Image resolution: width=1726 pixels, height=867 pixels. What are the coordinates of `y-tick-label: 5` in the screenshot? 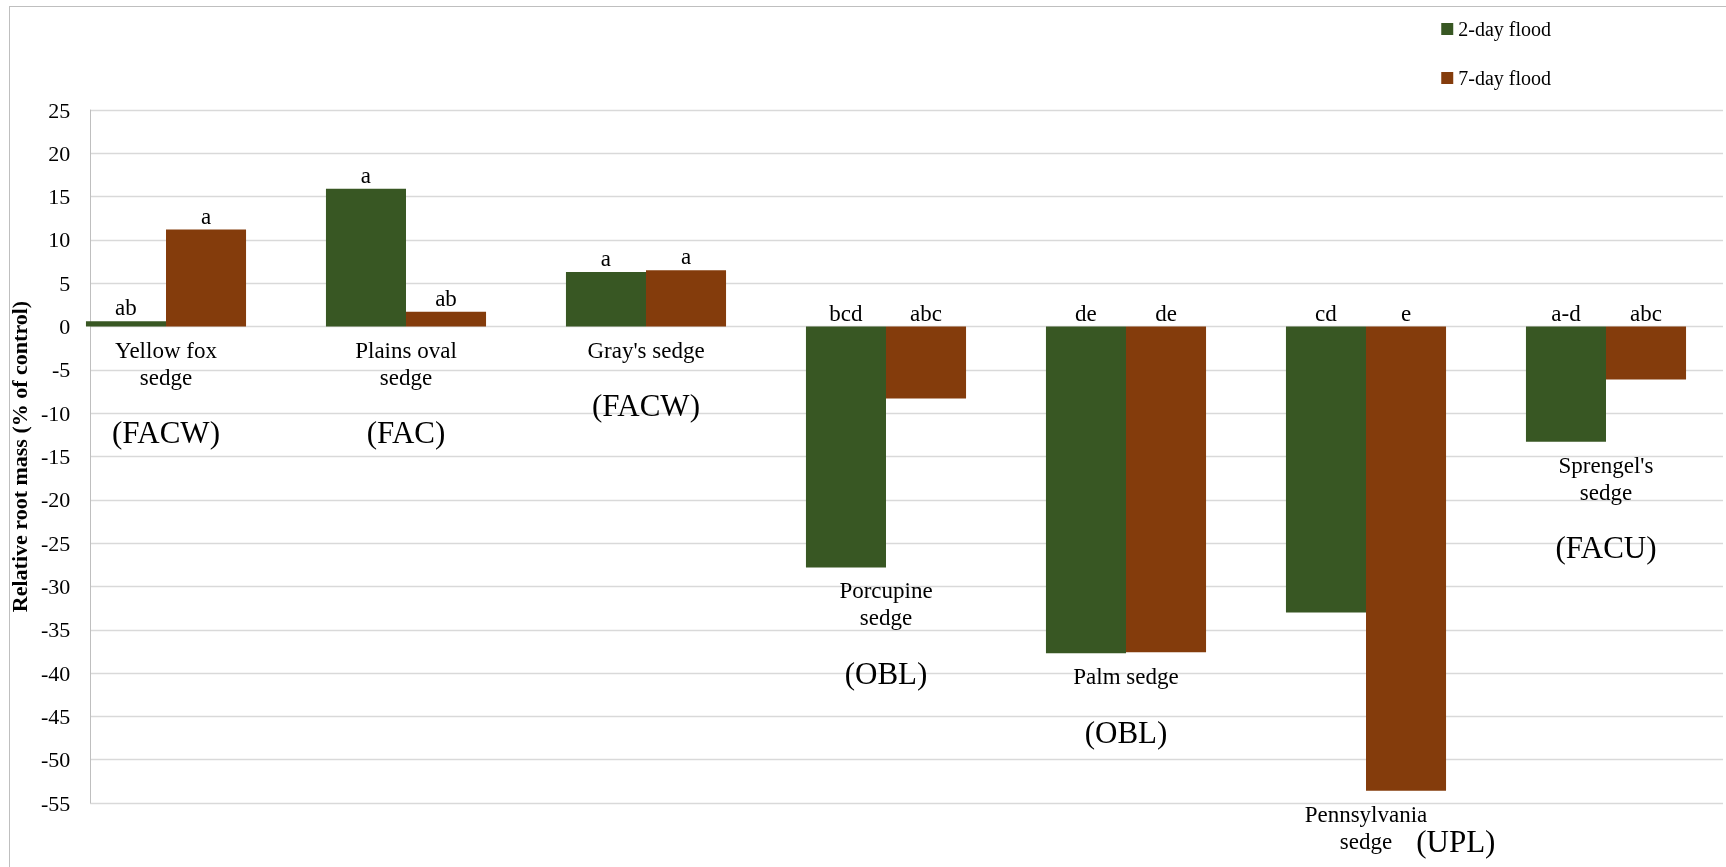 It's located at (65, 283).